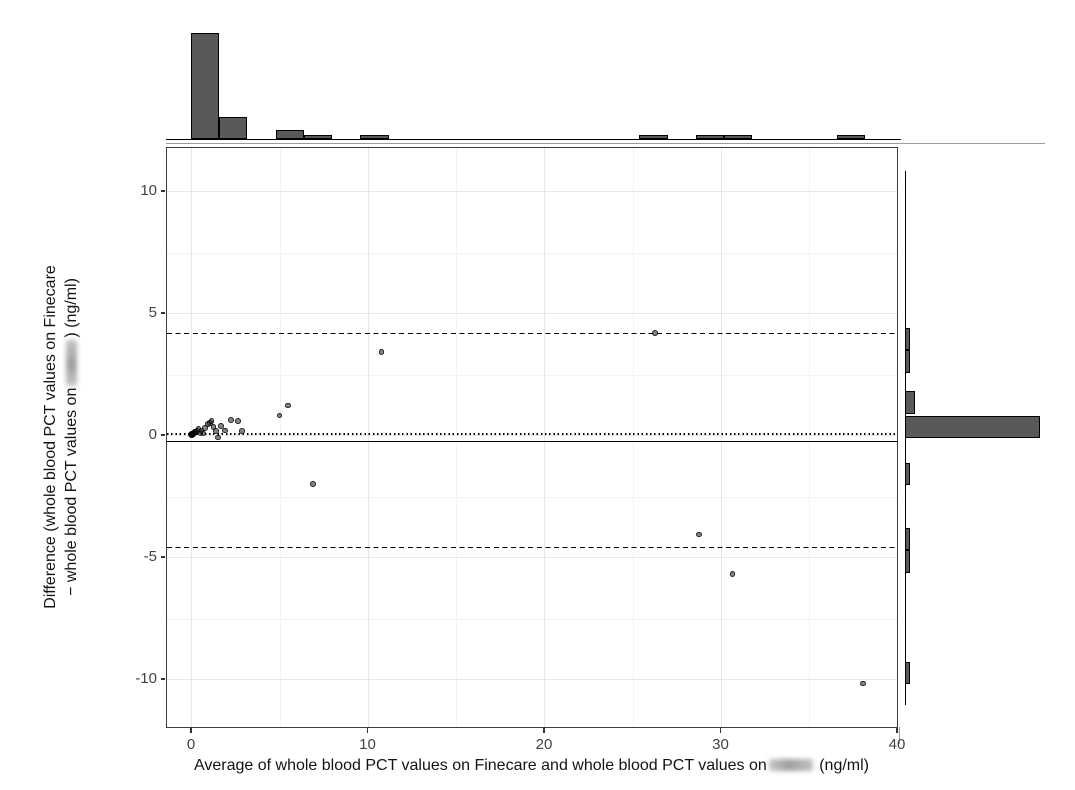 The width and height of the screenshot is (1075, 790). Describe the element at coordinates (531, 441) in the screenshot. I see `mean-difference-line` at that location.